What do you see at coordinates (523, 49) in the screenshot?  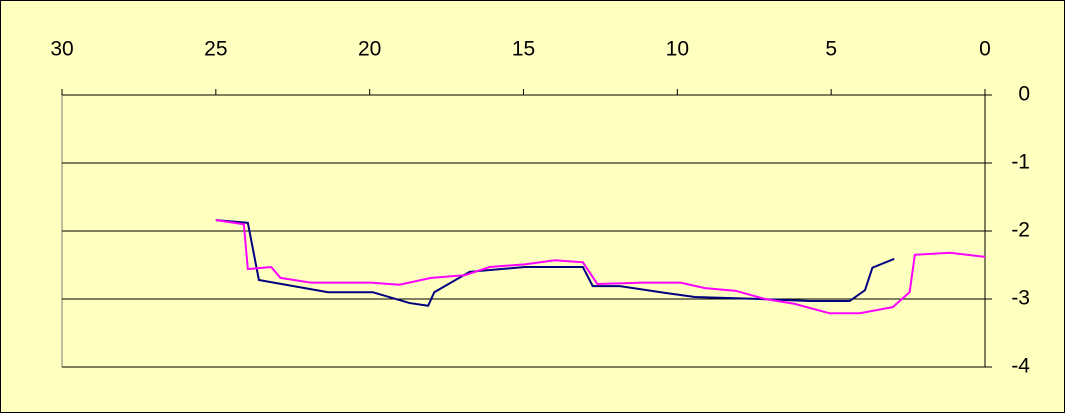 I see `x-tick-label: 15` at bounding box center [523, 49].